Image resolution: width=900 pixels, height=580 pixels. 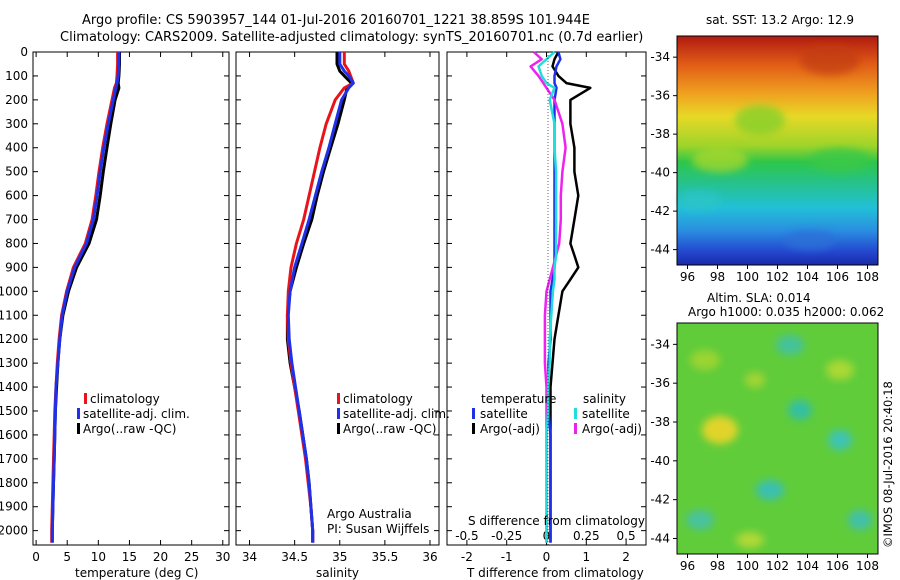 I want to click on depth-tick-label: 100, so click(x=16, y=76).